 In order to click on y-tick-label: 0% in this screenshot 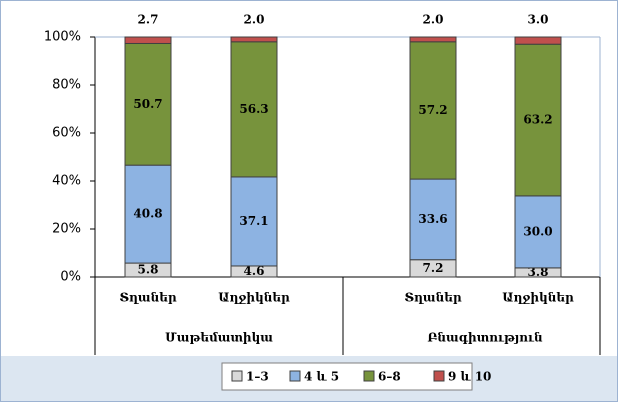, I will do `click(70, 277)`.